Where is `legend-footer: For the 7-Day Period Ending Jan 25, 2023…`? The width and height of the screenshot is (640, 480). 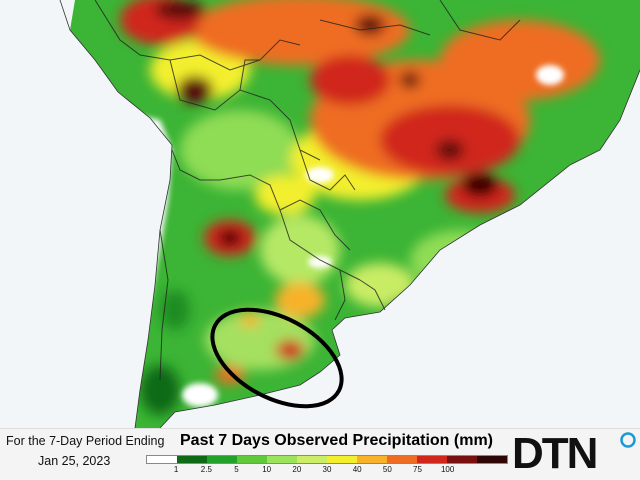
legend-footer: For the 7-Day Period Ending Jan 25, 2023… is located at coordinates (320, 454).